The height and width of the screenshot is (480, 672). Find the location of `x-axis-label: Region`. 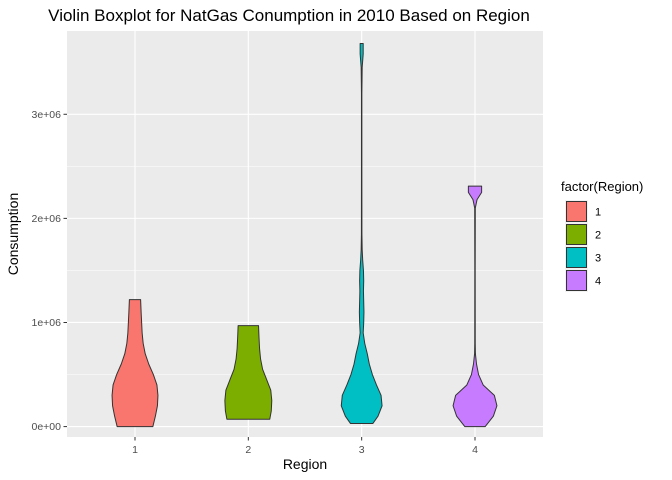

x-axis-label: Region is located at coordinates (305, 464).